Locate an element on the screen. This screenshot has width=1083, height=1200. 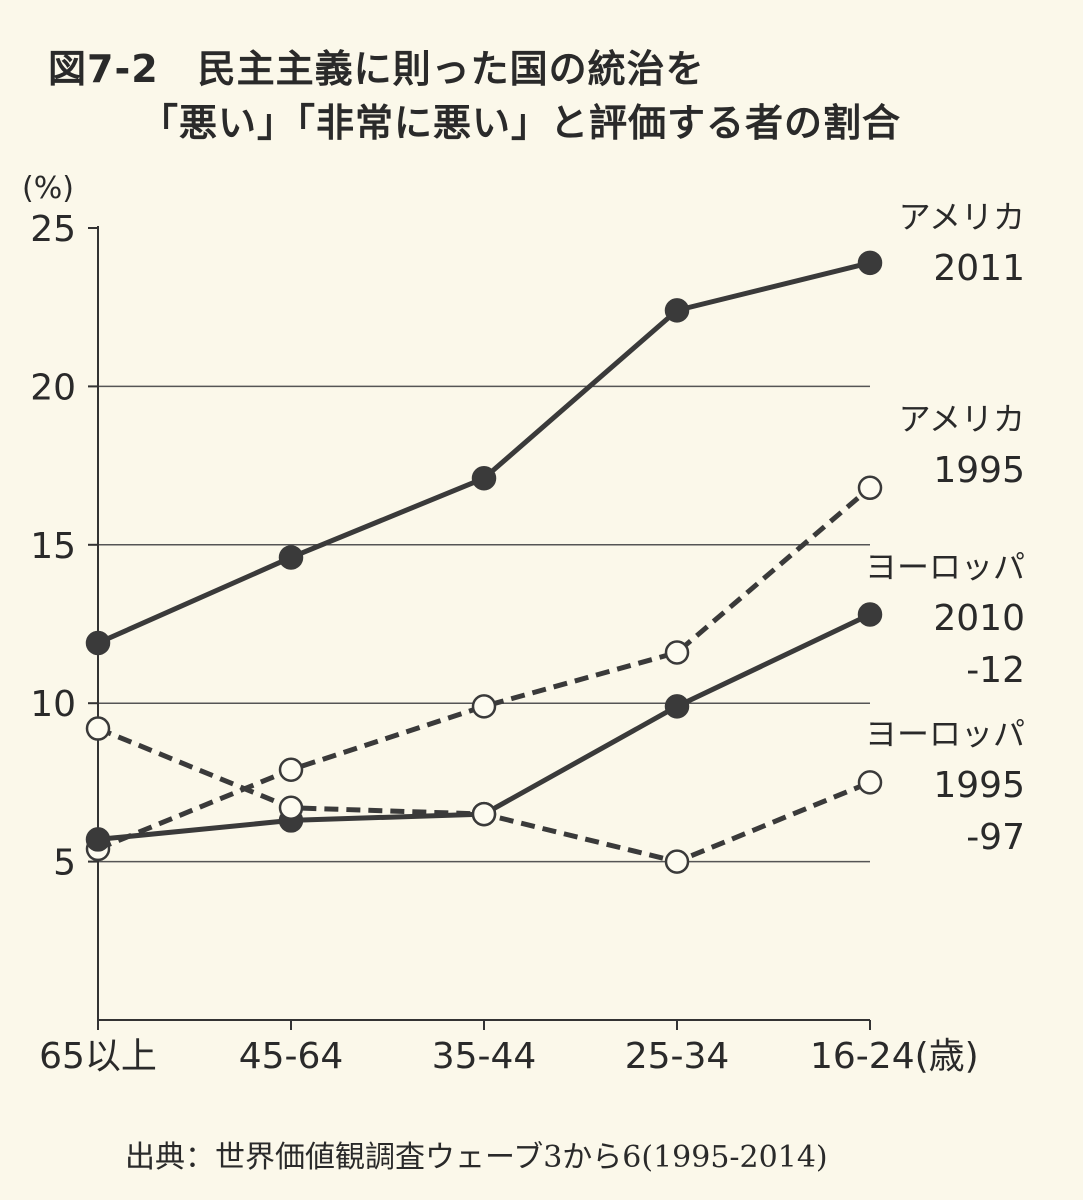
x-tick-label: 45-64 is located at coordinates (291, 1056).